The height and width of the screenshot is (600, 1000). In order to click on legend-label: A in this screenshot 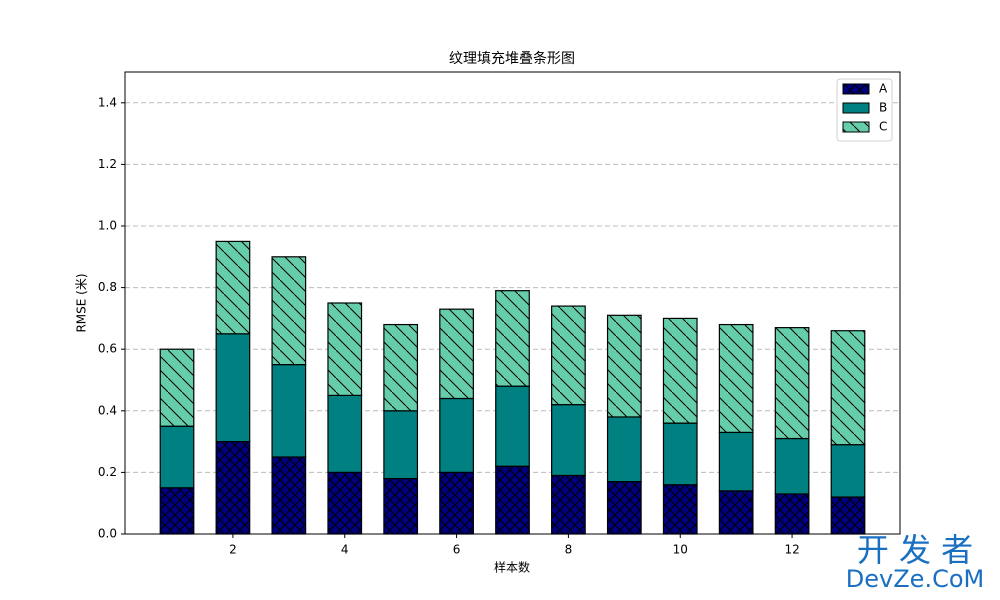, I will do `click(883, 89)`.